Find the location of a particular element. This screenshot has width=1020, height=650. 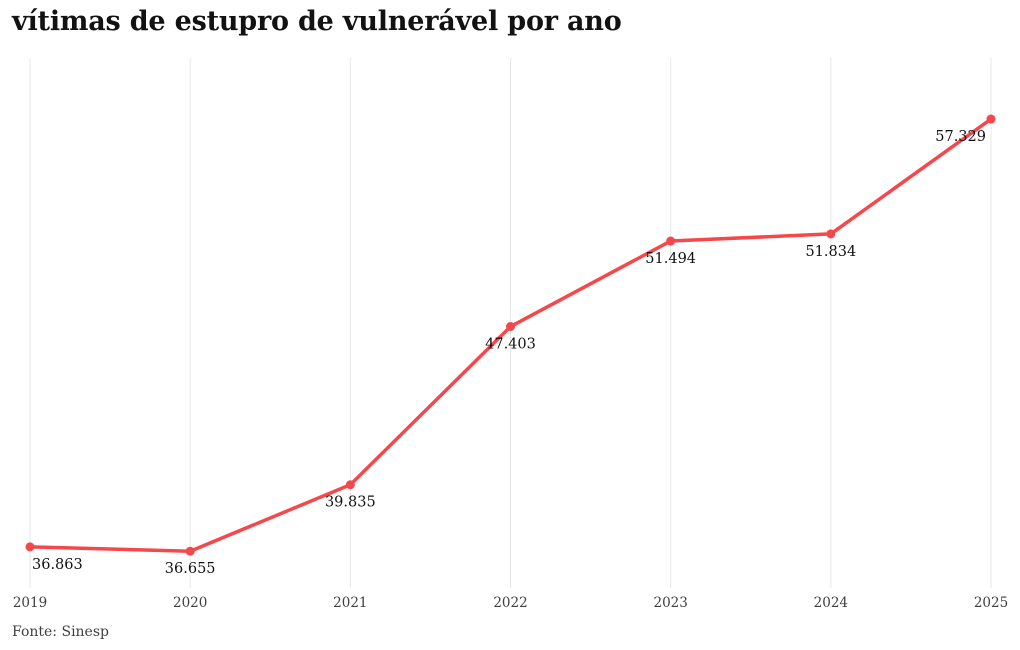

chart-title: vítimas de estupro de vulnerável por ano is located at coordinates (317, 21).